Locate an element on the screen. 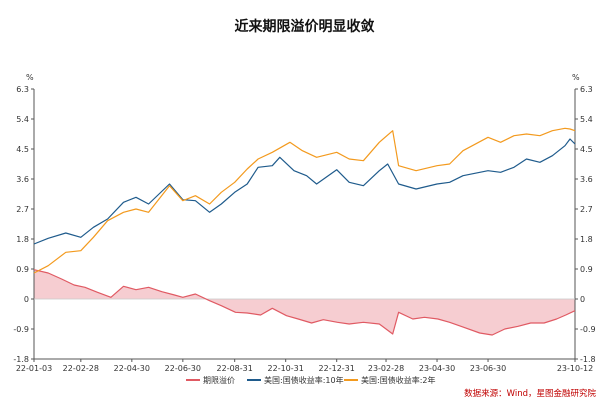  left-tick-label: 6.3 is located at coordinates (22, 89).